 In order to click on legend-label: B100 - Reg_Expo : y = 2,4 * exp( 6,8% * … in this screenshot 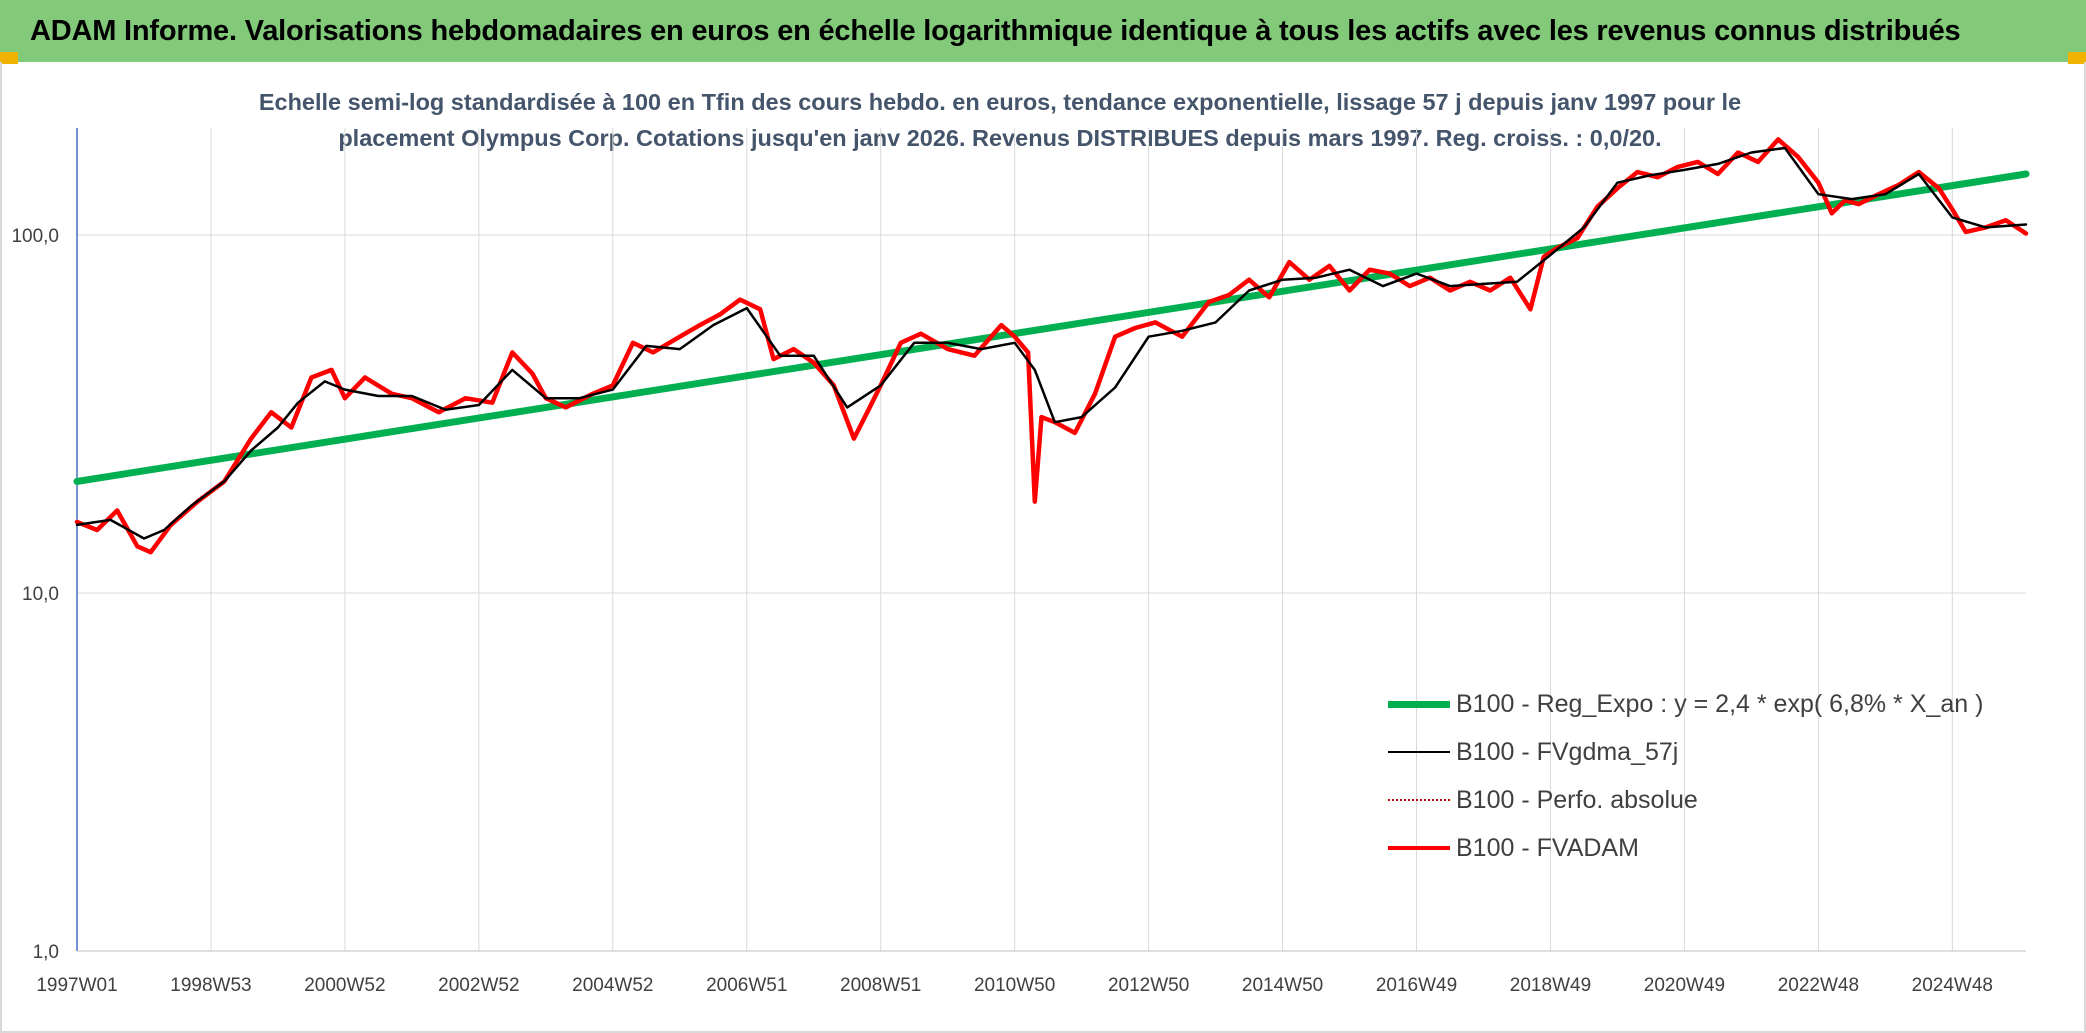, I will do `click(1720, 703)`.